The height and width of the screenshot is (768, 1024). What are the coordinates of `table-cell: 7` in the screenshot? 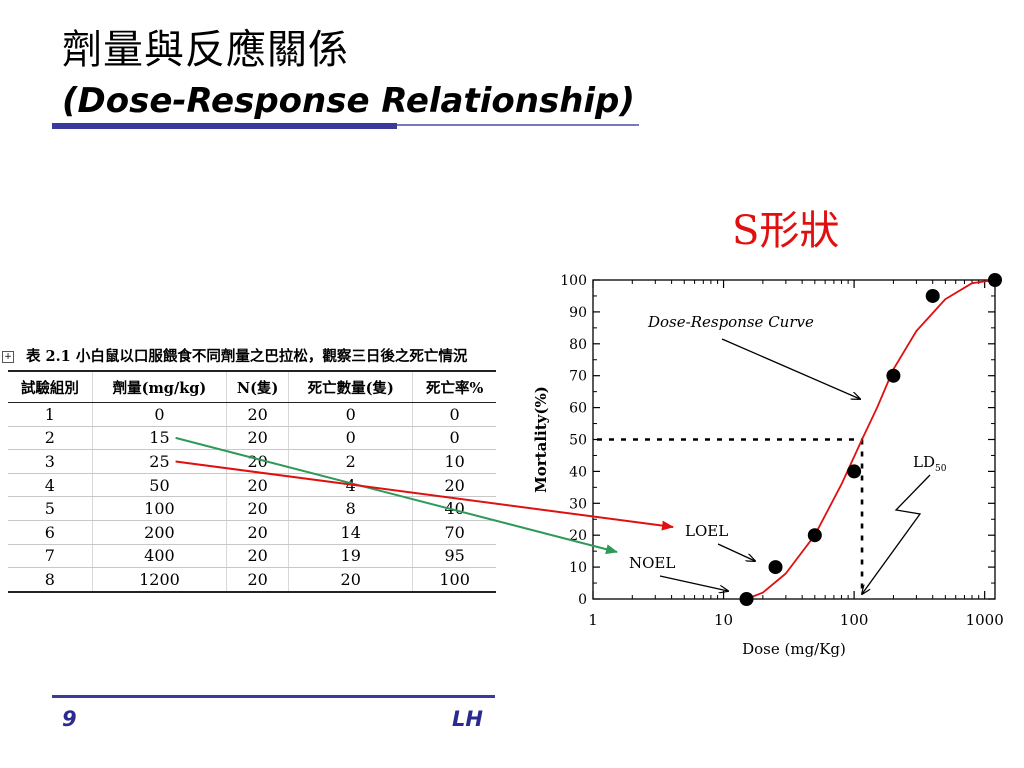 It's located at (50, 556).